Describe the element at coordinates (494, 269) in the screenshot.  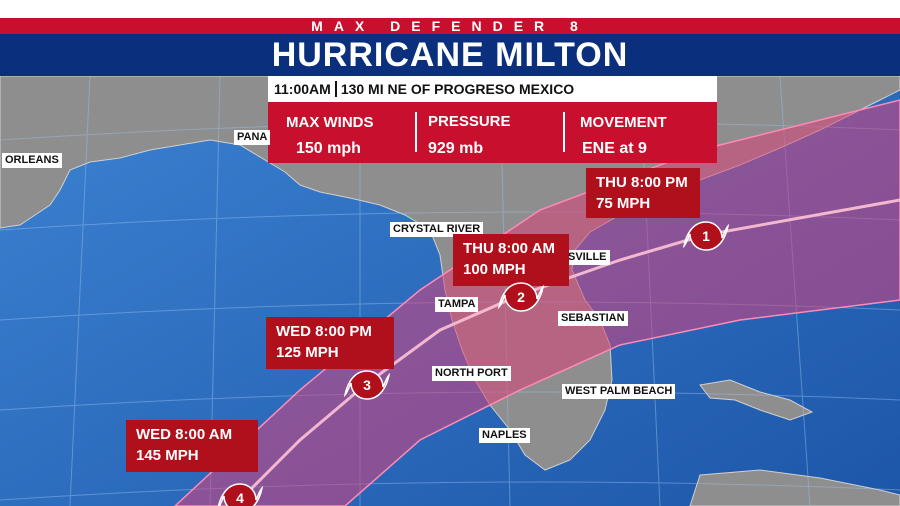
I see `forecast-wind: 100 MPH` at that location.